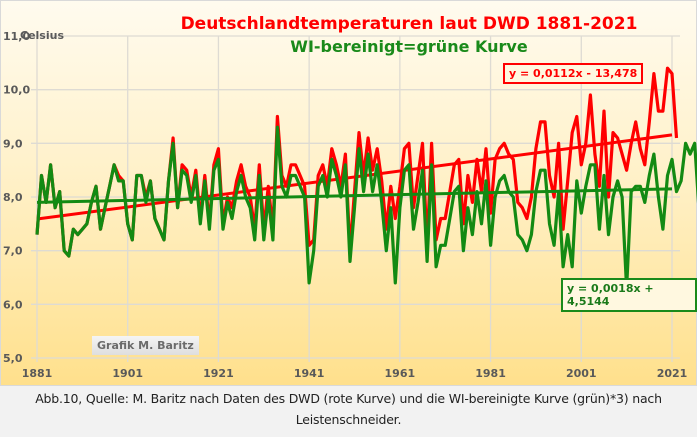 Image resolution: width=697 pixels, height=437 pixels. What do you see at coordinates (37, 373) in the screenshot?
I see `x-tick-label: 1881` at bounding box center [37, 373].